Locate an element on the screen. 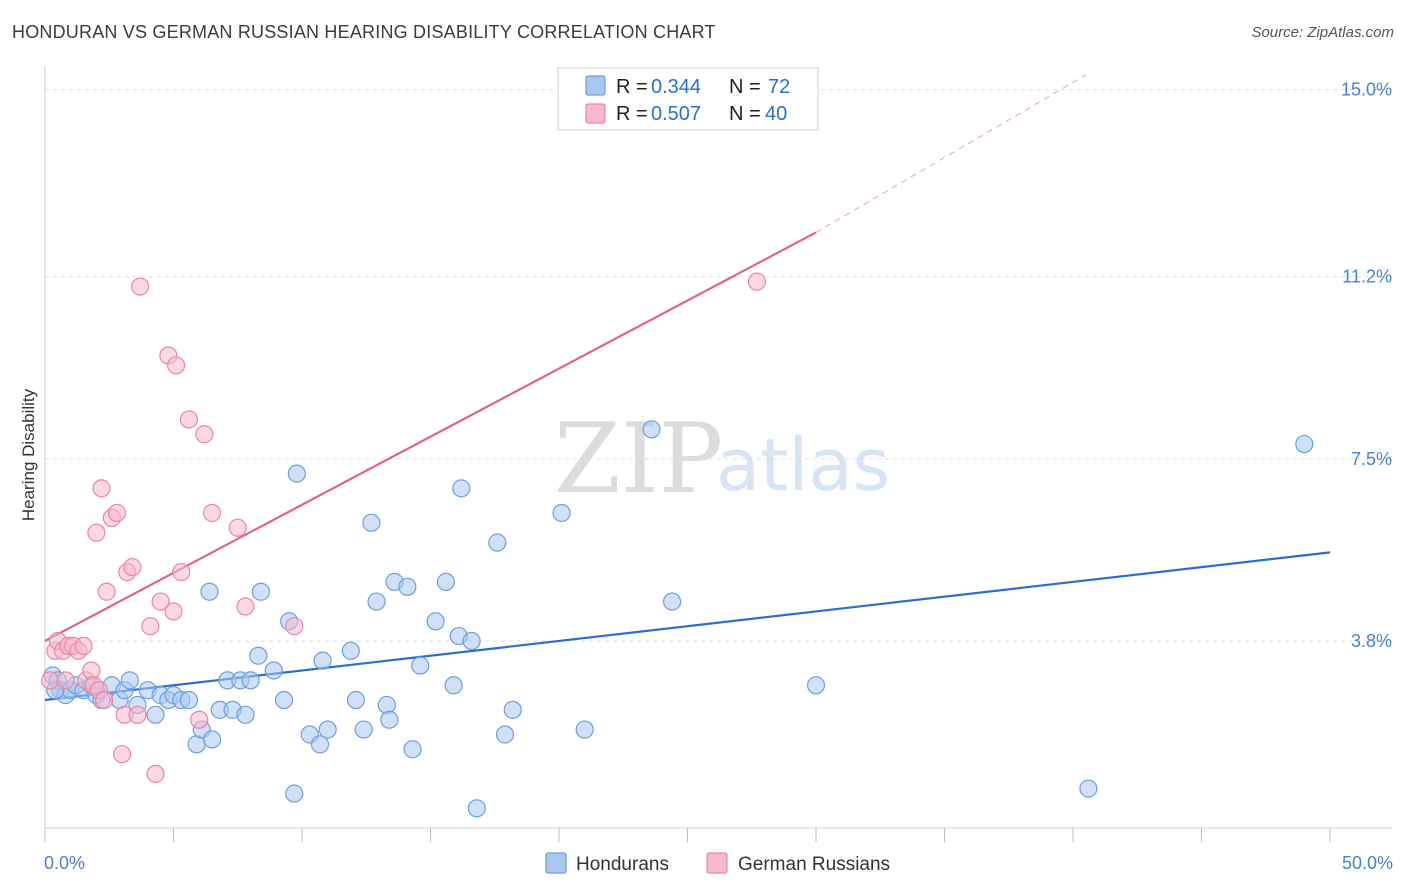  legend-n-value-2: 40 is located at coordinates (776, 114).